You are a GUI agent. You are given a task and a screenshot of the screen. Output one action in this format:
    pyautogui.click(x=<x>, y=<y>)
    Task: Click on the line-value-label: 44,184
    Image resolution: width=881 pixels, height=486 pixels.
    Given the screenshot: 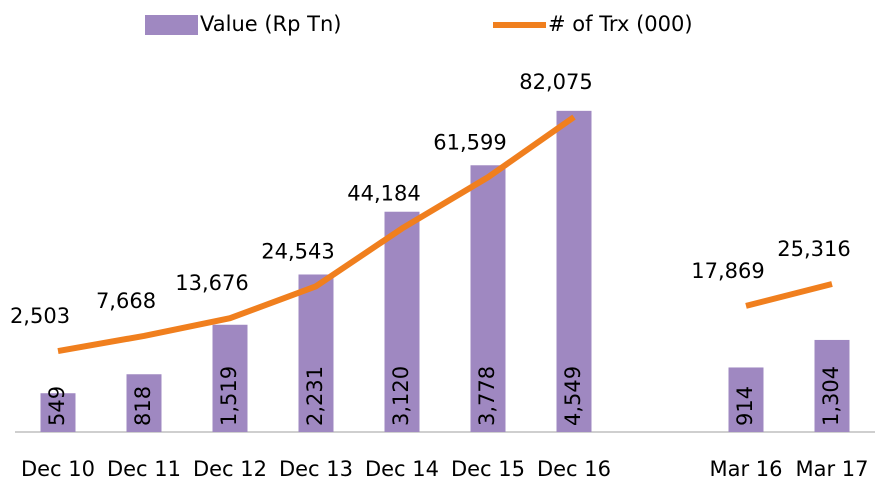 What is the action you would take?
    pyautogui.click(x=383, y=193)
    